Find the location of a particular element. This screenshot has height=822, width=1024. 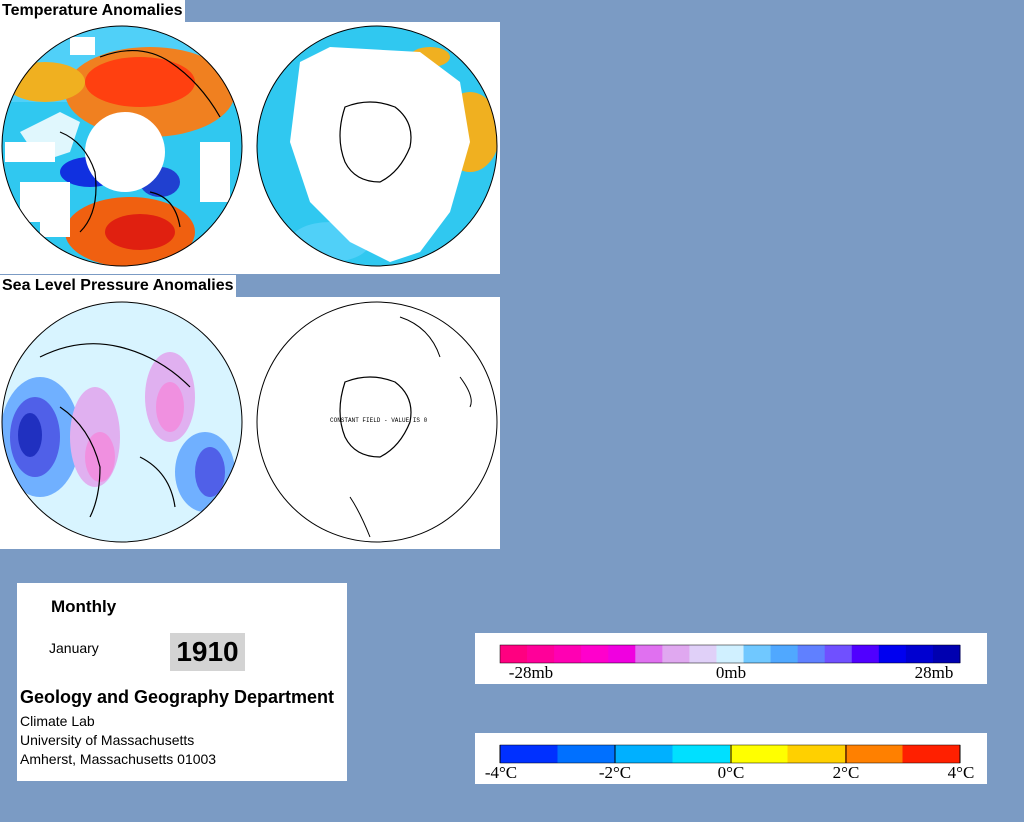

pressure-legend-tick-label: 0mb is located at coordinates (731, 672).